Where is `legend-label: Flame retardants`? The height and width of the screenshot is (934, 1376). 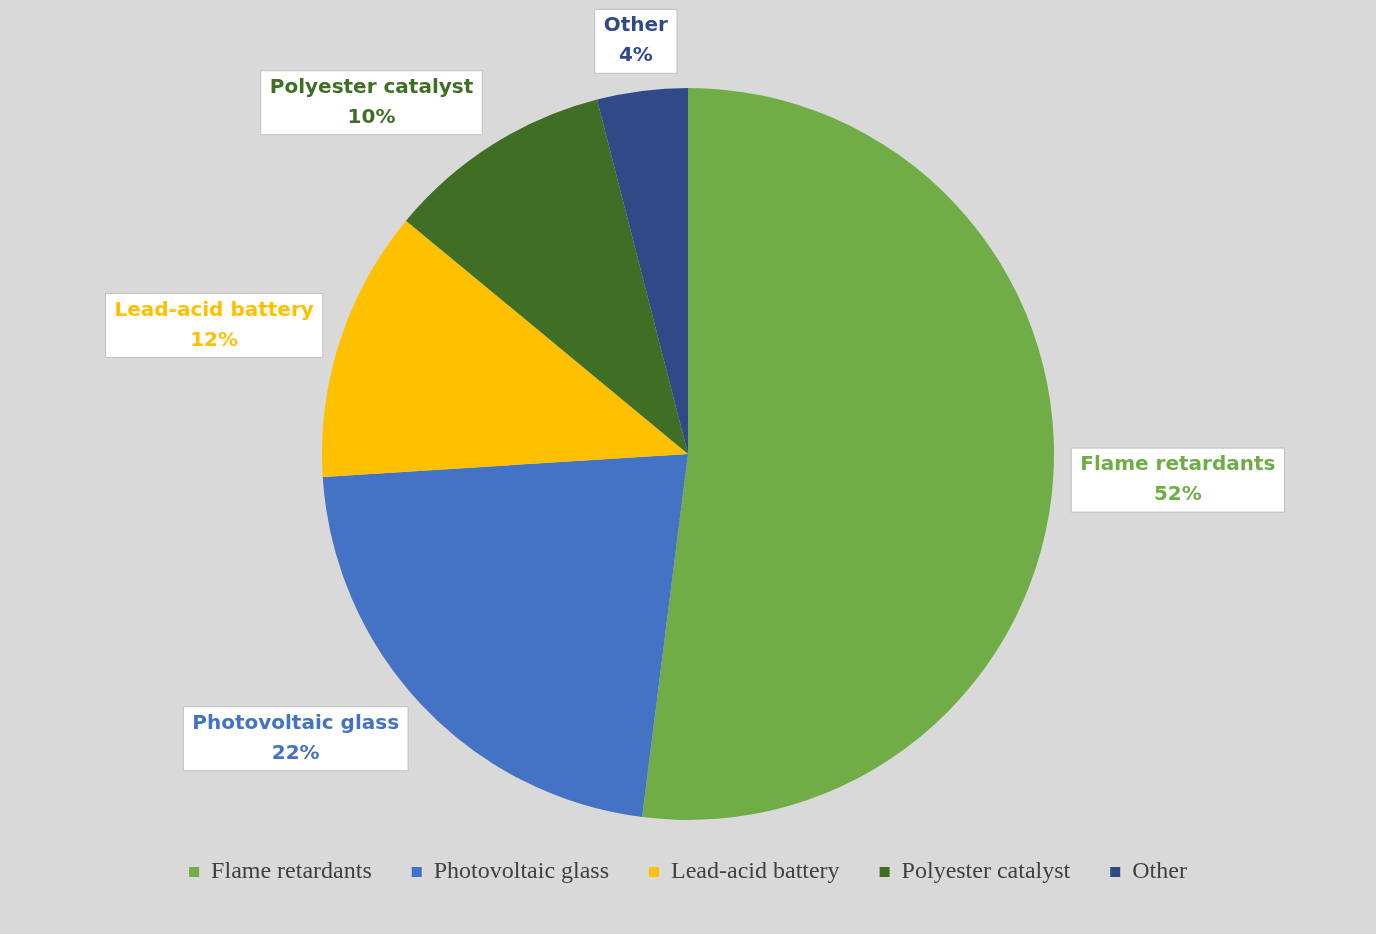 legend-label: Flame retardants is located at coordinates (291, 870).